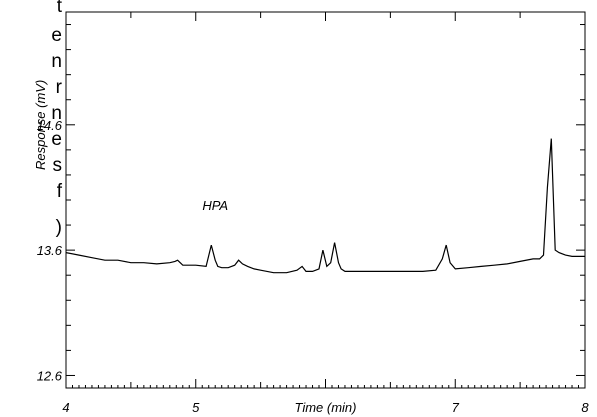  Describe the element at coordinates (456, 407) in the screenshot. I see `x-tick-label: 7` at that location.